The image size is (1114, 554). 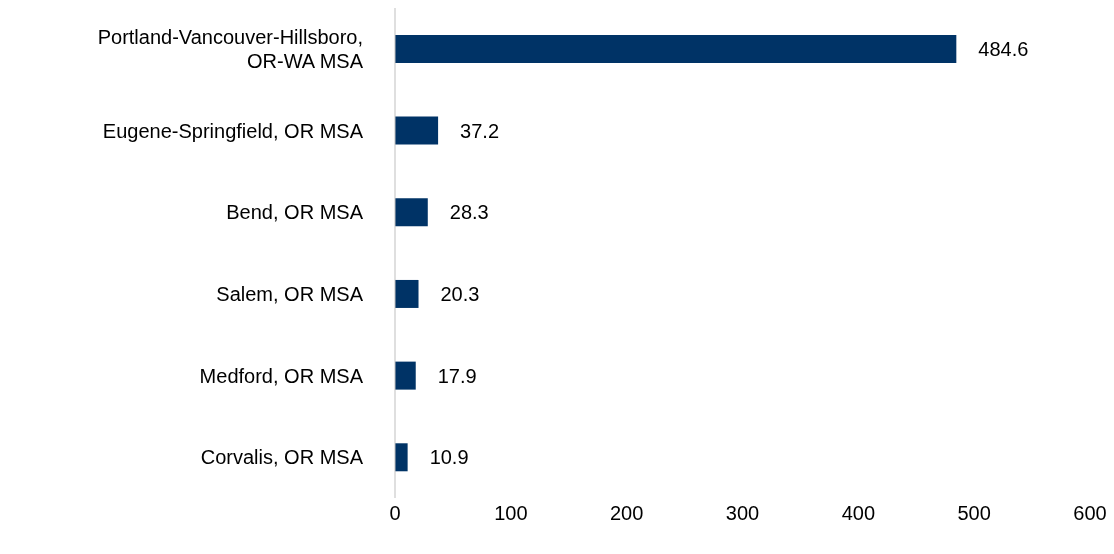 I want to click on x-tick-label: 300, so click(x=742, y=513).